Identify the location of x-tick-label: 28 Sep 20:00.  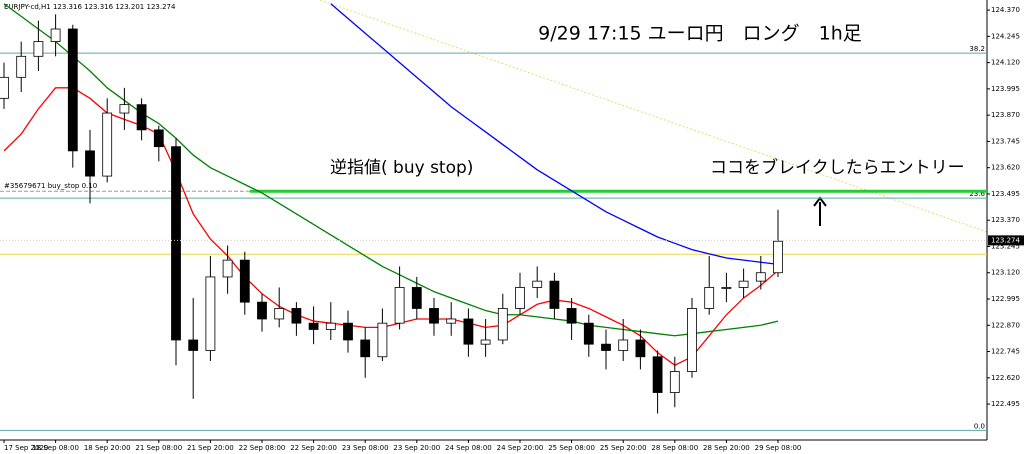
(726, 448).